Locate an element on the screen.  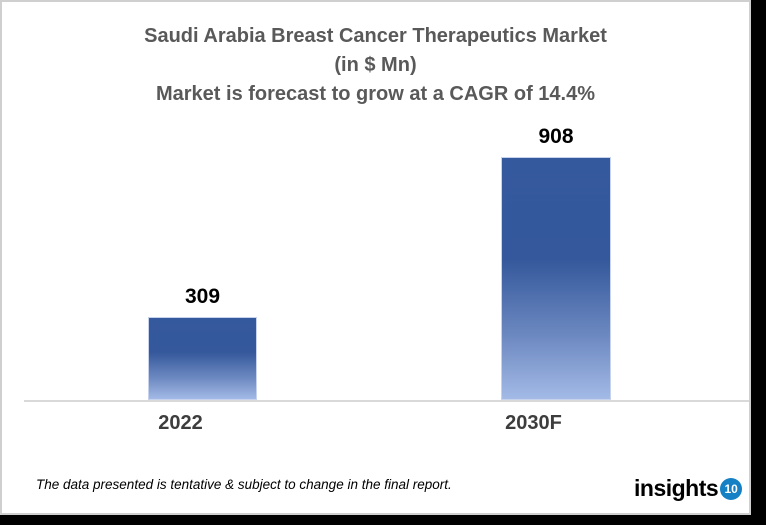
bar-2022 is located at coordinates (202, 358).